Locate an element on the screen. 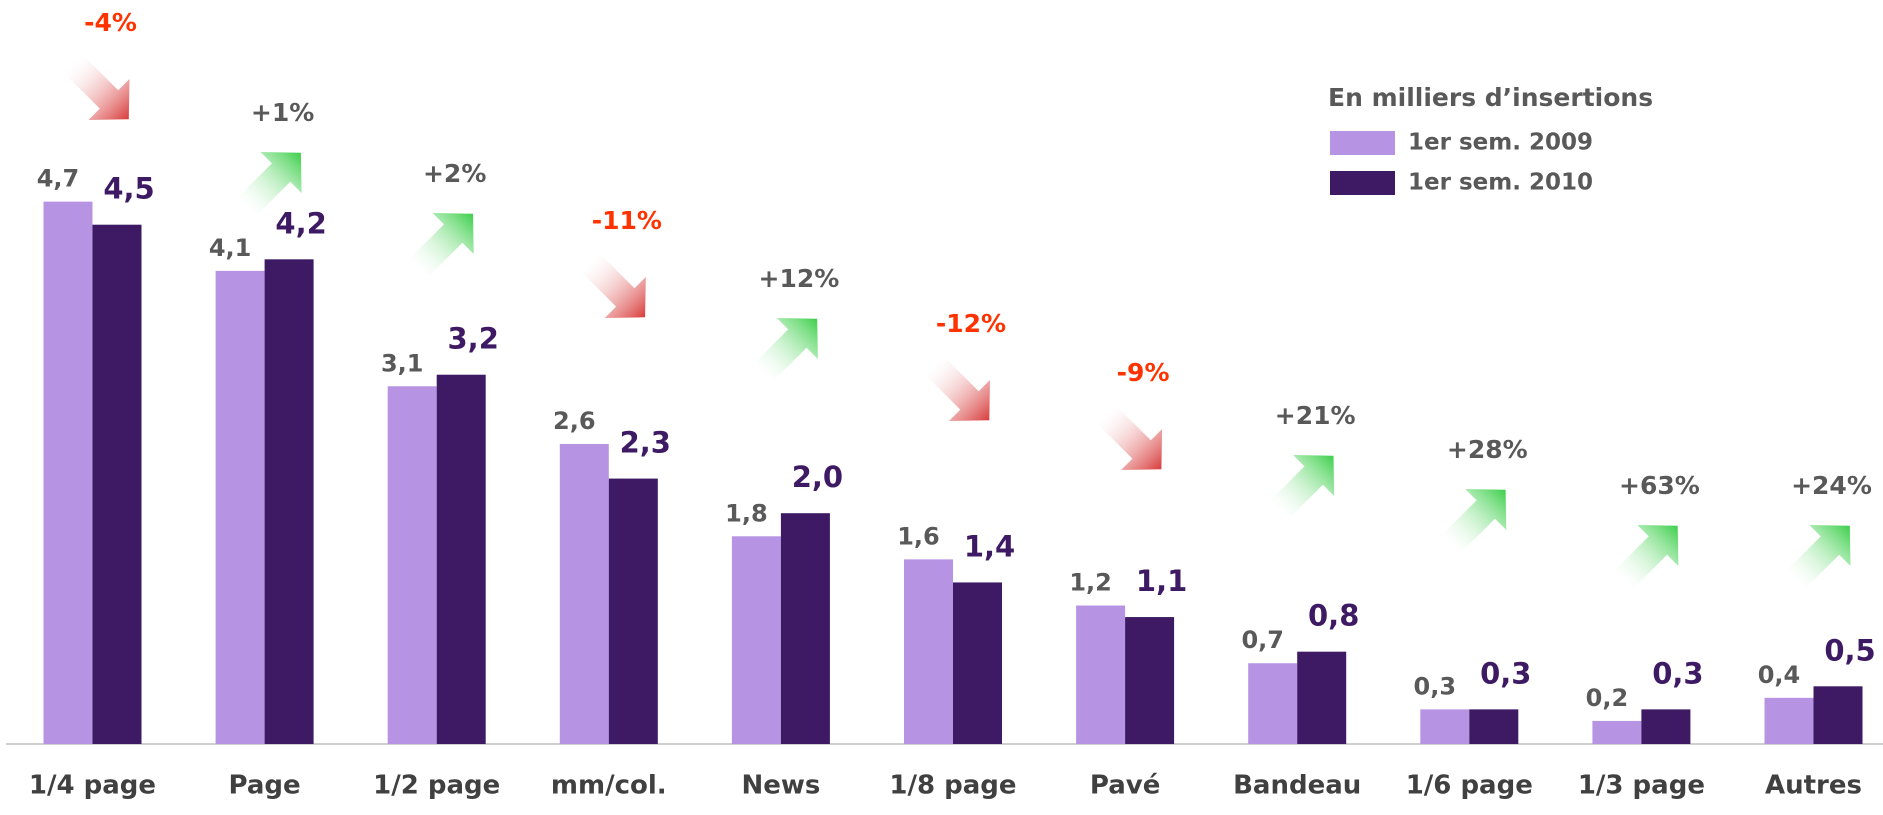 This screenshot has height=815, width=1883. legend-label: 1er sem. 2009 is located at coordinates (1500, 143).